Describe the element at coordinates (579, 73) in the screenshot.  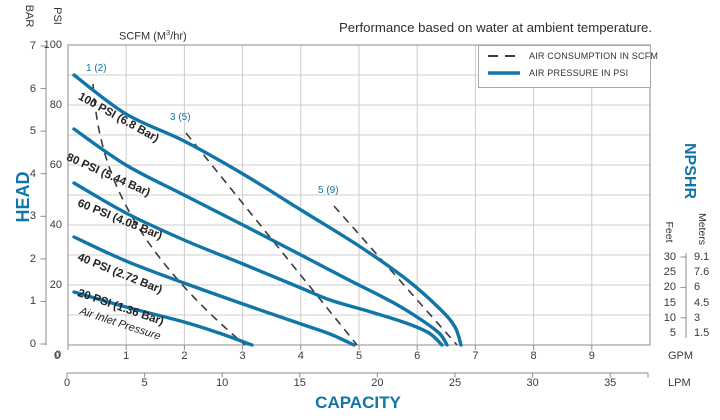
I see `legend-pressure-label: AIR PRESSURE IN PSI` at that location.